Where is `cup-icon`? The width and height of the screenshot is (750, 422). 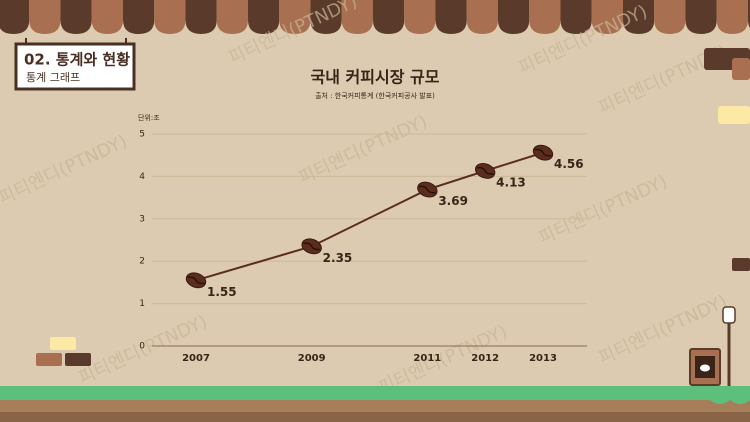 cup-icon is located at coordinates (705, 368).